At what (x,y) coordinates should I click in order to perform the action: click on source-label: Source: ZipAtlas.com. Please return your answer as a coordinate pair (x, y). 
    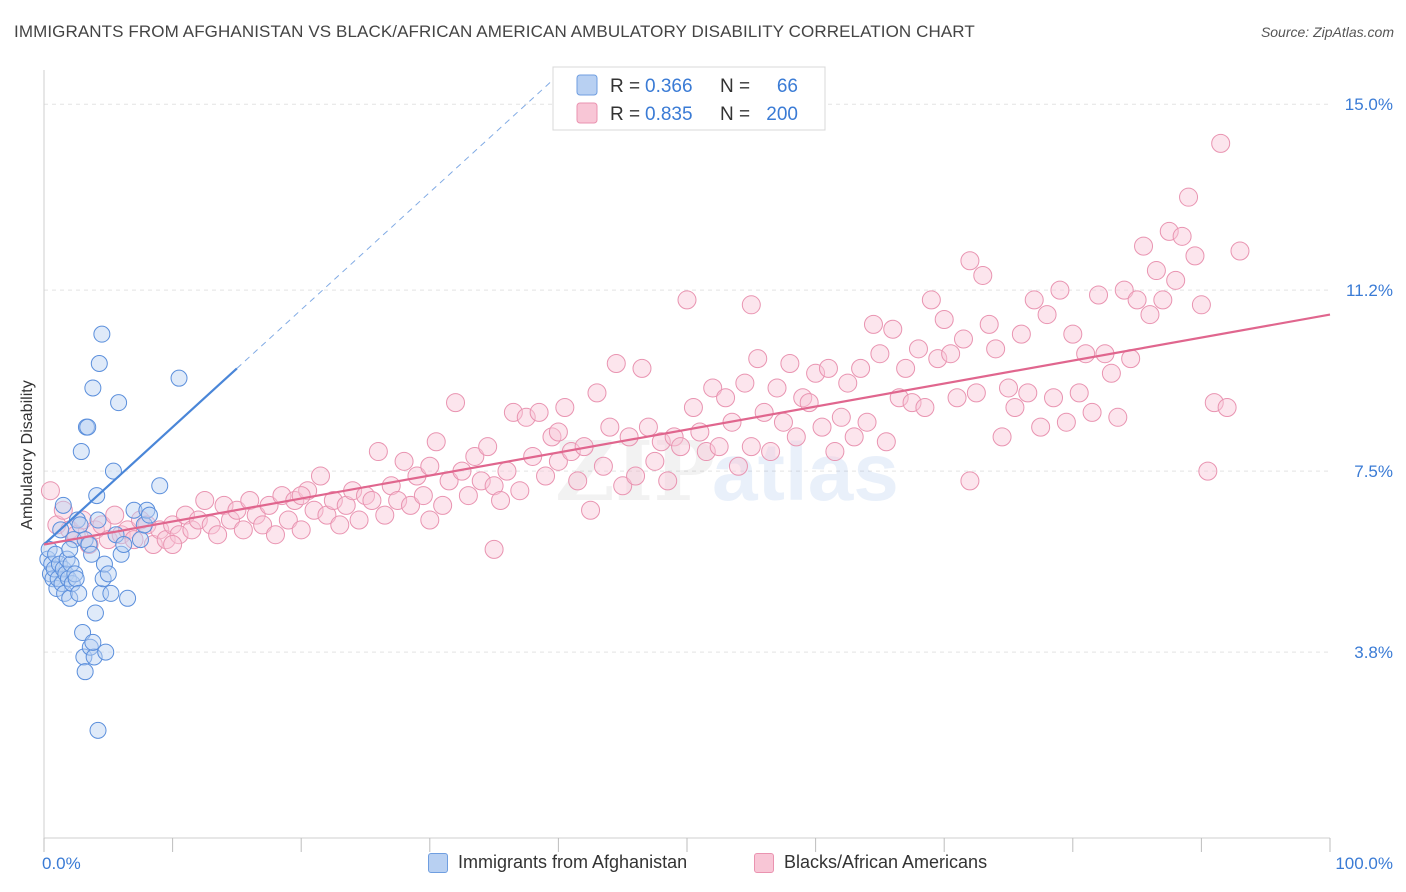
    Looking at the image, I should click on (1327, 32).